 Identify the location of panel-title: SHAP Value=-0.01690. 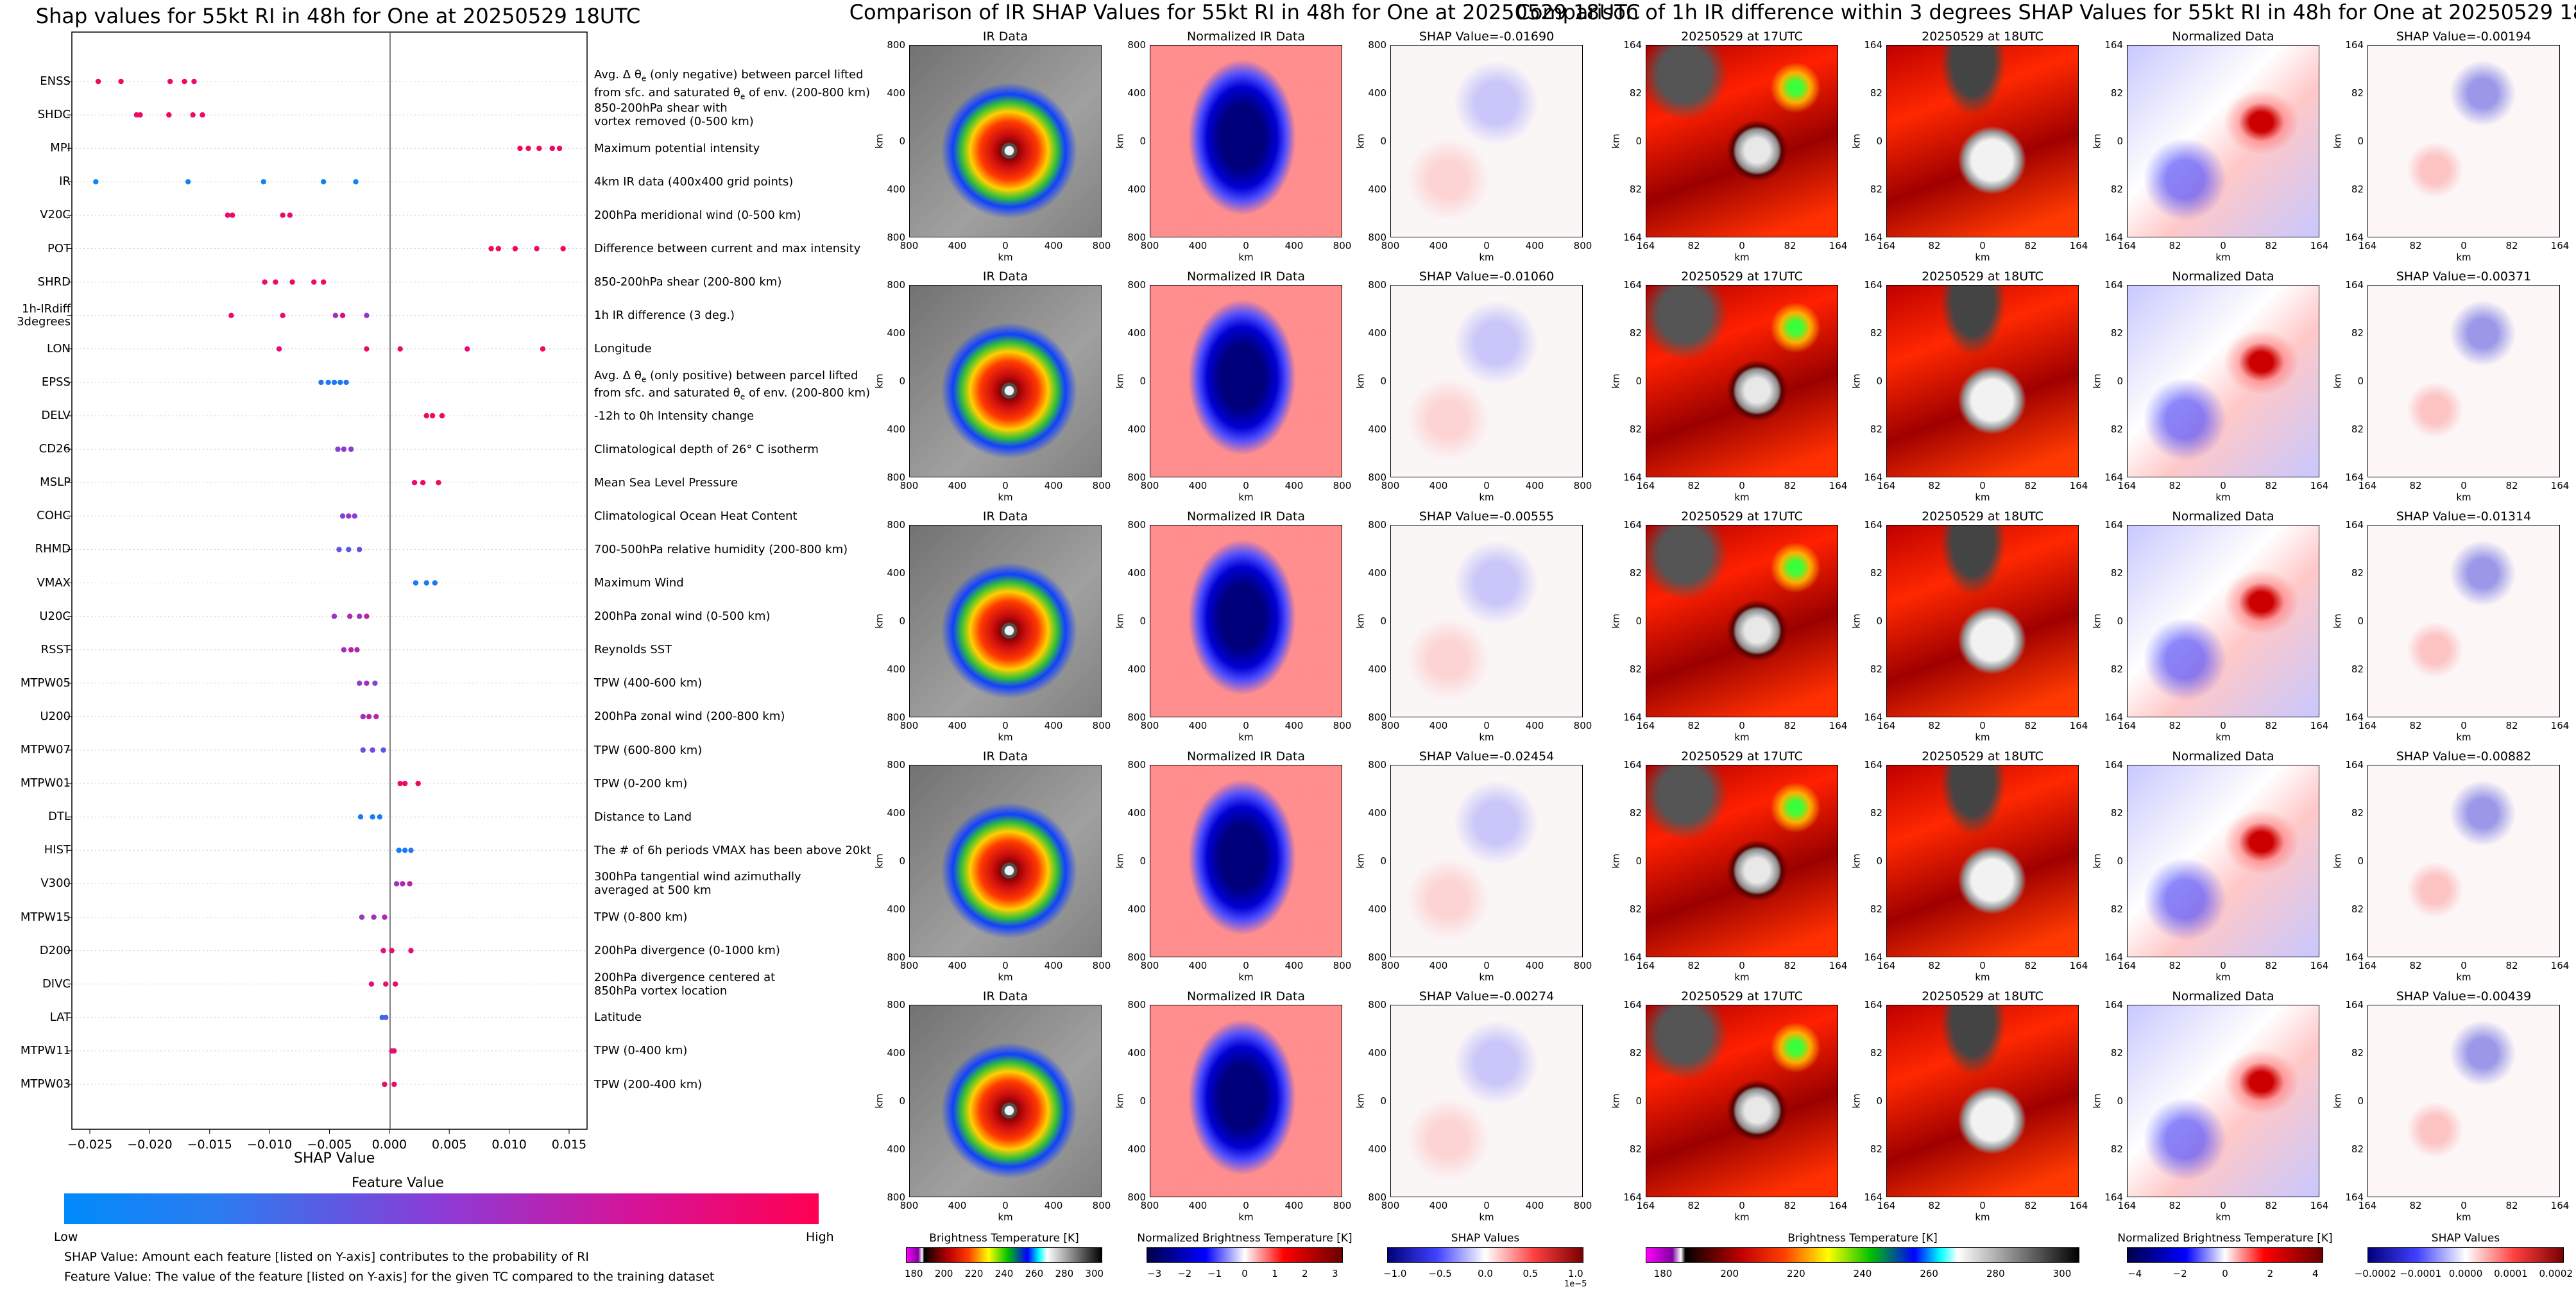
(1487, 37).